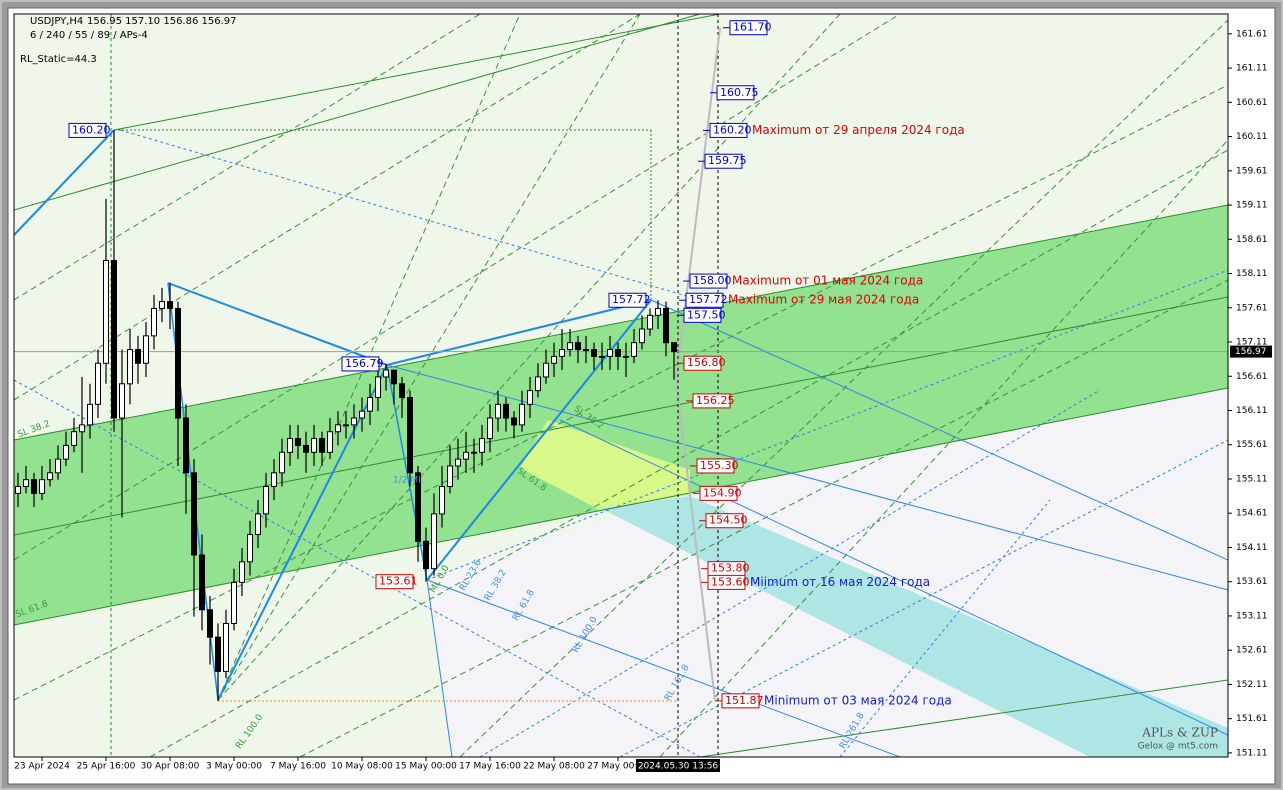  What do you see at coordinates (1251, 351) in the screenshot?
I see `current-price-box` at bounding box center [1251, 351].